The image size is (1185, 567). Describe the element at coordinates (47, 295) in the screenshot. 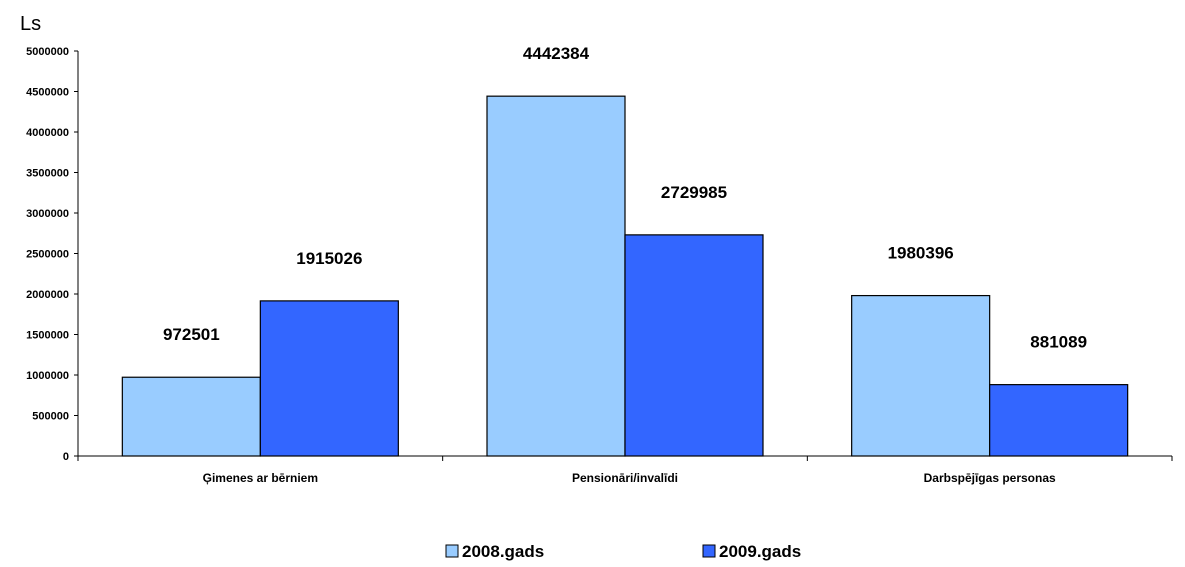

I see `y-tick-label: 2000000` at that location.